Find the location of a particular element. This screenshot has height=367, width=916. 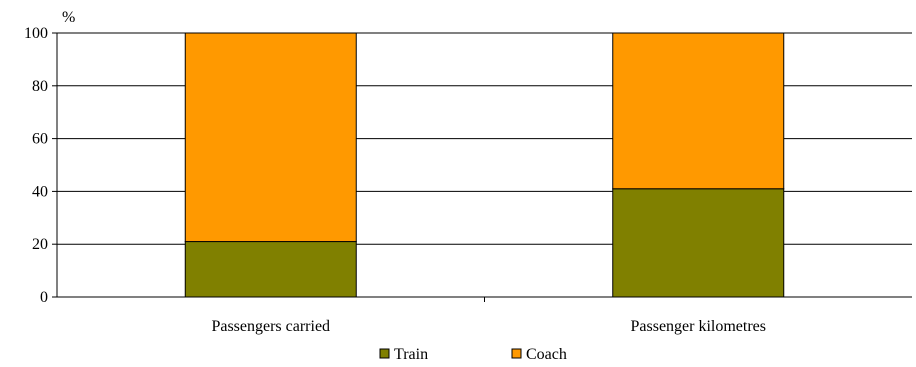

legend-swatch-train is located at coordinates (384, 353).